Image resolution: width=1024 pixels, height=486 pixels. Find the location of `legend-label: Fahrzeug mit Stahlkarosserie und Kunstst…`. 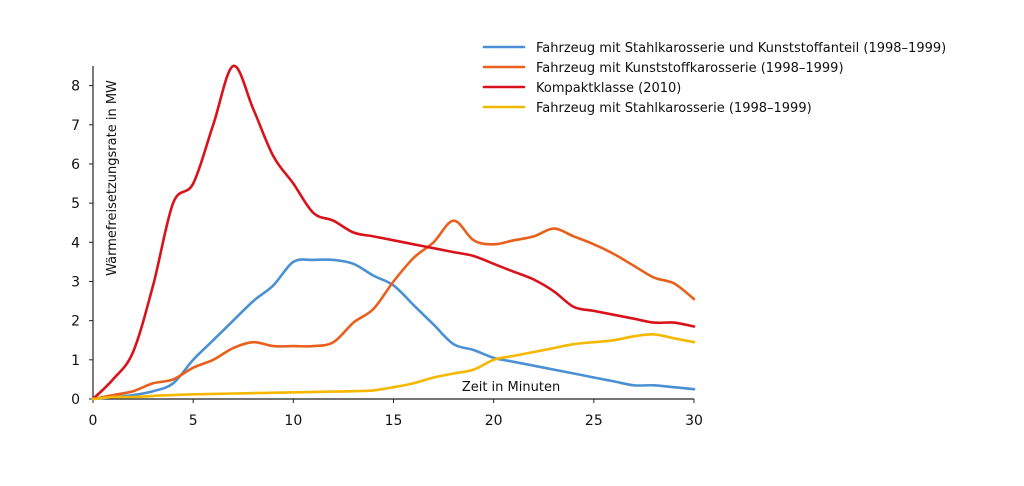

legend-label: Fahrzeug mit Stahlkarosserie und Kunstst… is located at coordinates (741, 48).